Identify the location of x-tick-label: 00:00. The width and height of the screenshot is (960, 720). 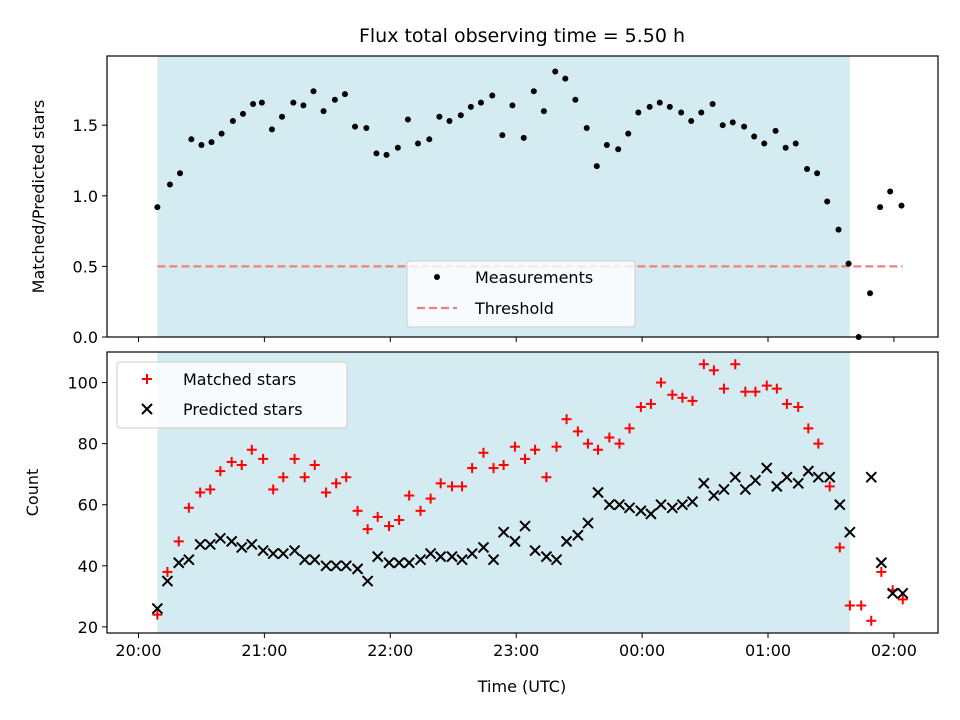
(642, 650).